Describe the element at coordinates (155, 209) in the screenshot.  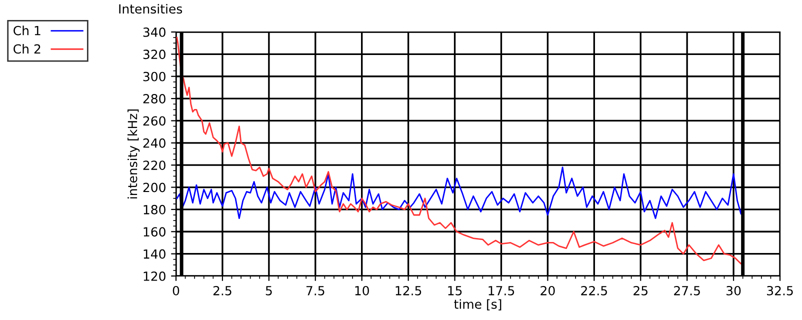
I see `y-tick-label: 180` at that location.